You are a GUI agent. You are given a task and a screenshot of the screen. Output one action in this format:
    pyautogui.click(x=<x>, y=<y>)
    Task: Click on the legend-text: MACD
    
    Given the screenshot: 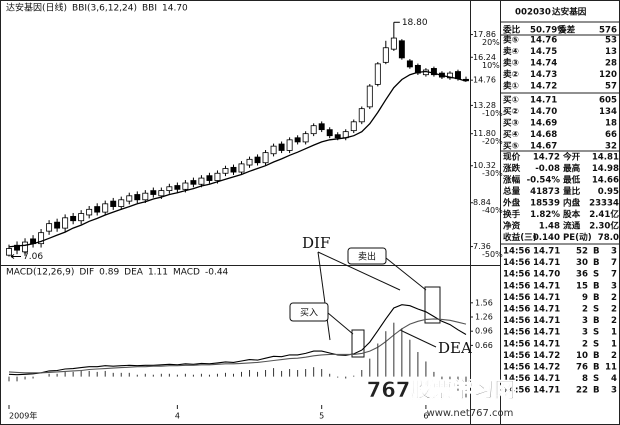 What is the action you would take?
    pyautogui.click(x=186, y=273)
    